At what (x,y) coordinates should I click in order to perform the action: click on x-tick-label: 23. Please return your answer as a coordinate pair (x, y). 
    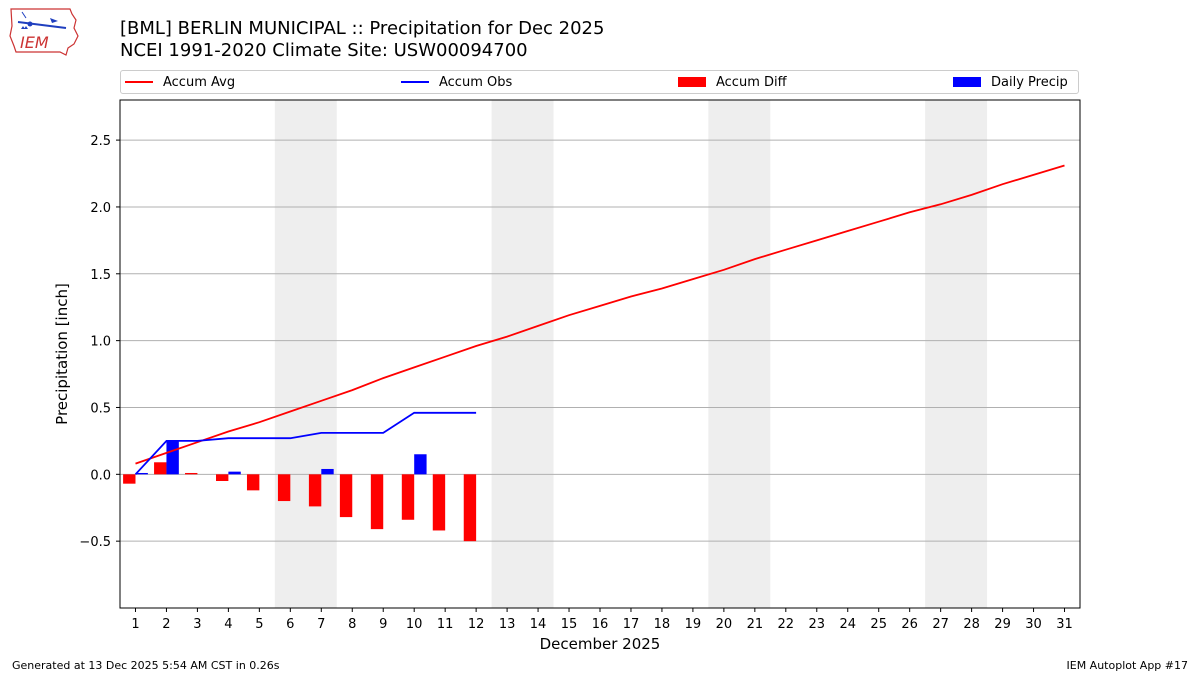
    Looking at the image, I should click on (817, 624).